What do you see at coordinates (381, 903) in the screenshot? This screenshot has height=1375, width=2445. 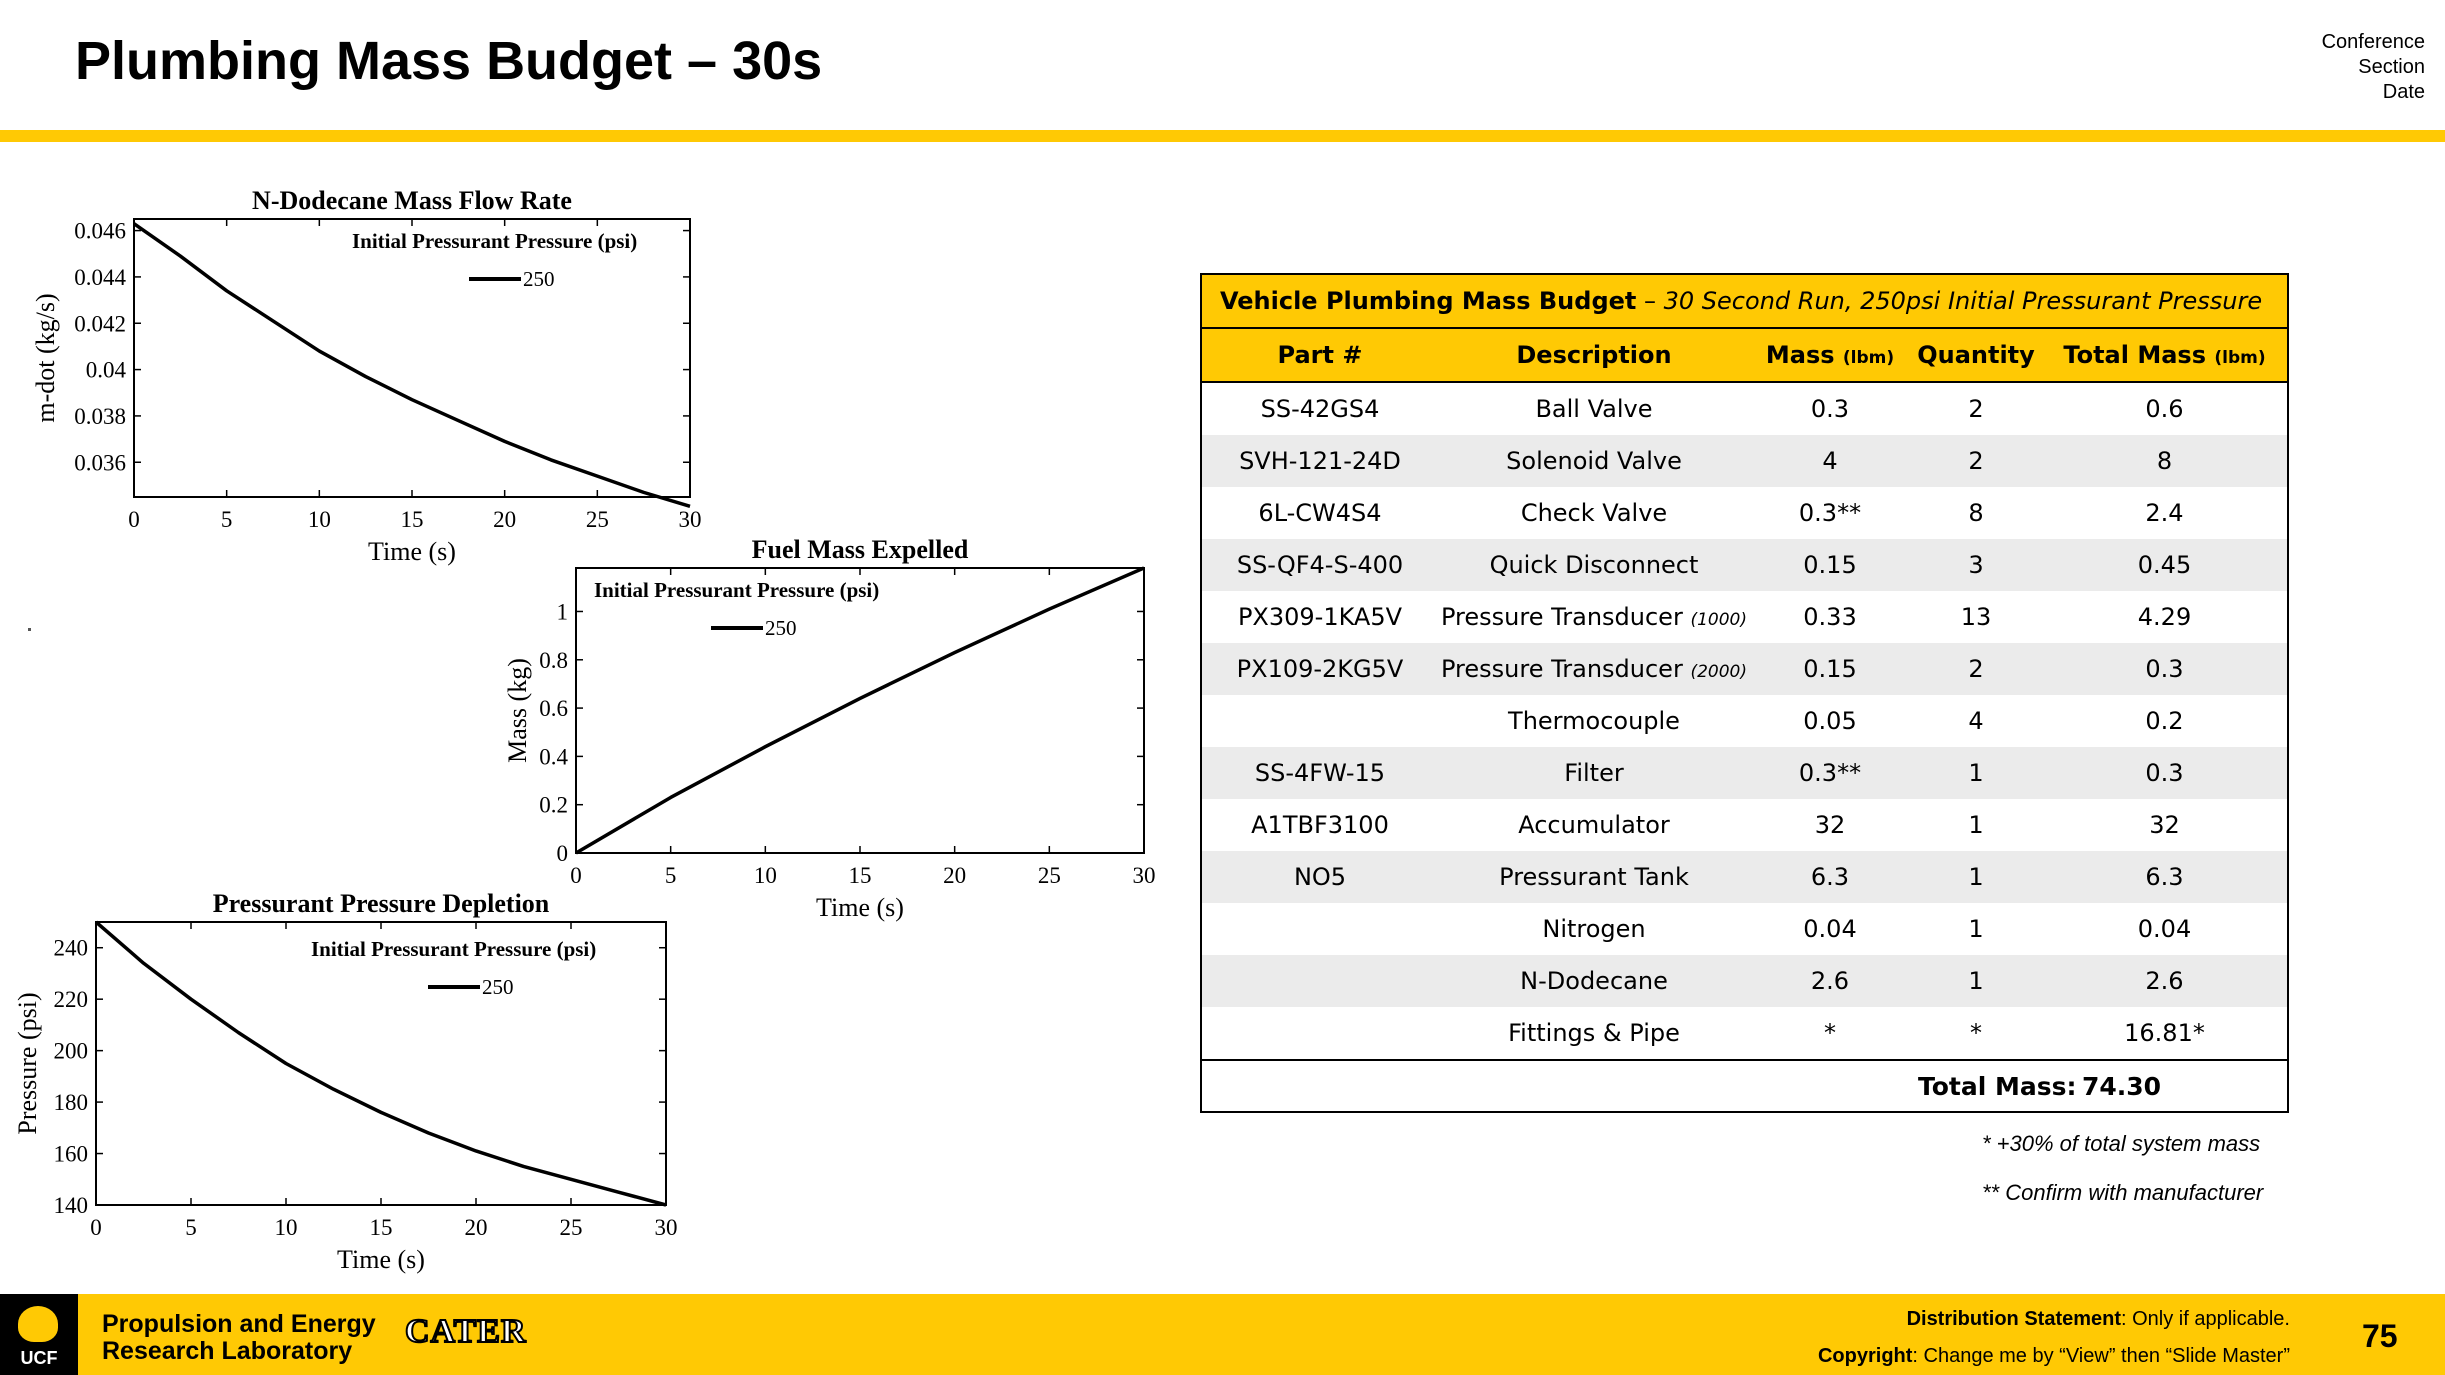 I see `chart-title: Pressurant Pressure Depletion` at bounding box center [381, 903].